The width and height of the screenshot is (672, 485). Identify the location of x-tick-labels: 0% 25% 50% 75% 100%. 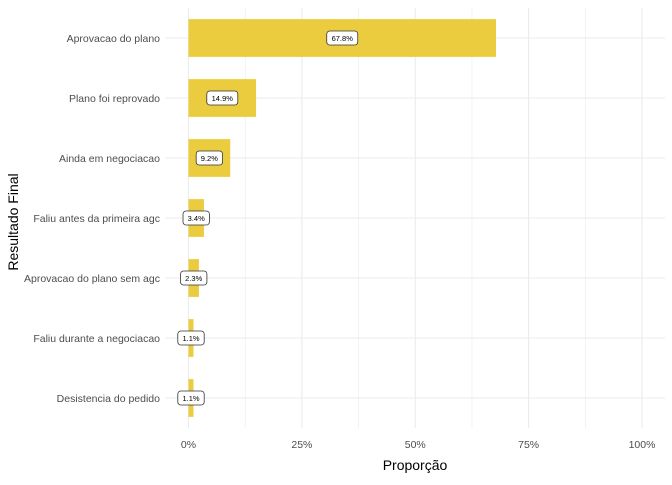
(418, 445).